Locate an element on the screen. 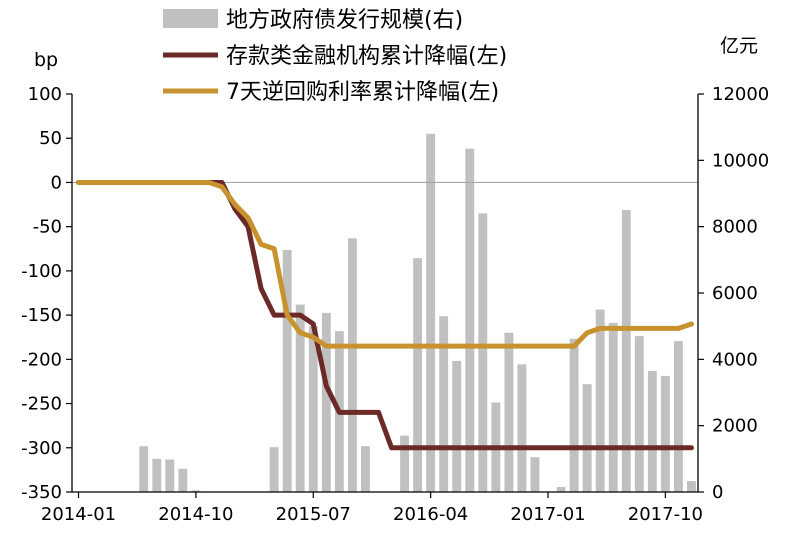 Image resolution: width=786 pixels, height=545 pixels. left-tick-label: 0 is located at coordinates (56, 182).